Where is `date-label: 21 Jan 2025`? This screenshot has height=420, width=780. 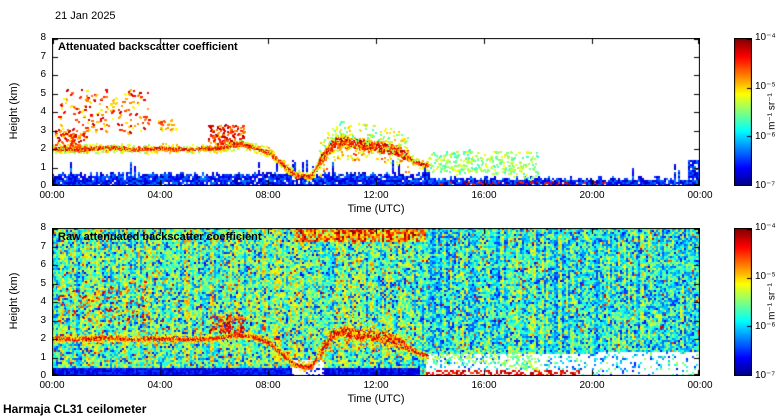
date-label: 21 Jan 2025 is located at coordinates (85, 16).